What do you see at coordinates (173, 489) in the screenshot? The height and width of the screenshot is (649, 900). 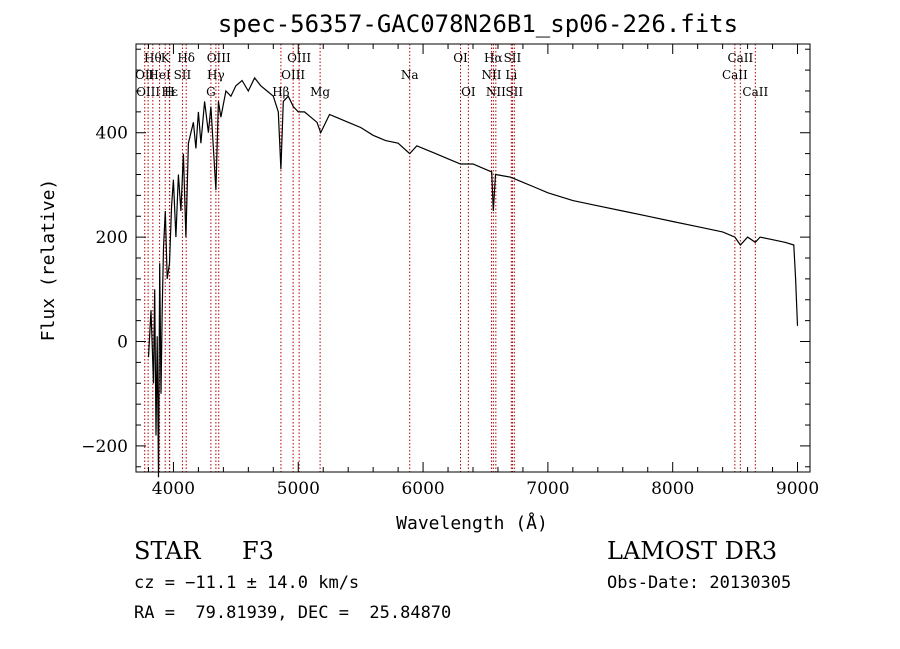 I see `x-tick-label: 4000` at bounding box center [173, 489].